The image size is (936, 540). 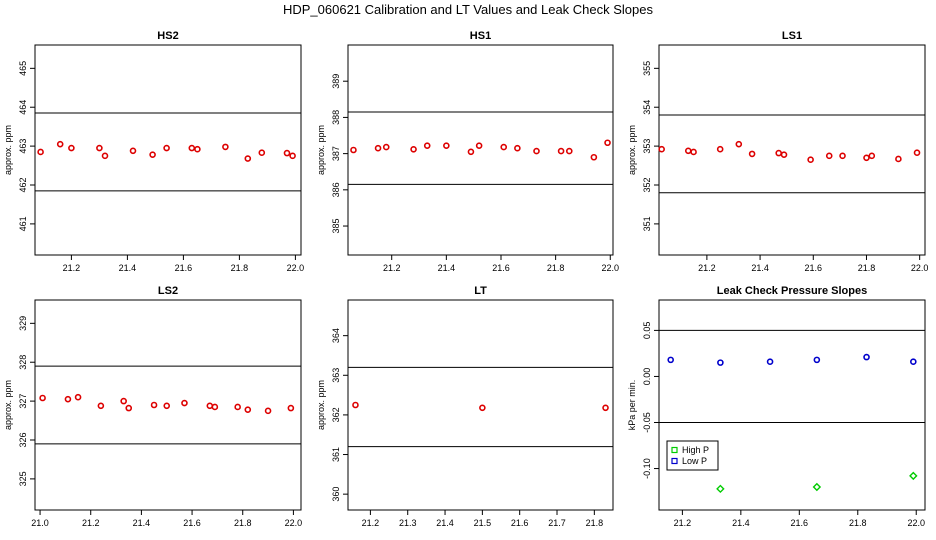 What do you see at coordinates (23, 362) in the screenshot?
I see `y-tick-label: 328` at bounding box center [23, 362].